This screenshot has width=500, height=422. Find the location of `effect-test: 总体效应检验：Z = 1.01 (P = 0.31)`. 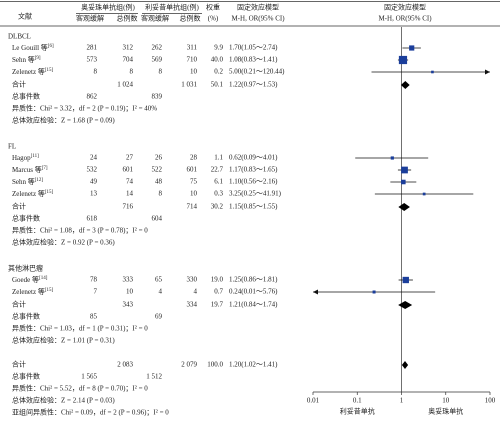

effect-test: 总体效应检验：Z = 1.01 (P = 0.31) is located at coordinates (63, 340).